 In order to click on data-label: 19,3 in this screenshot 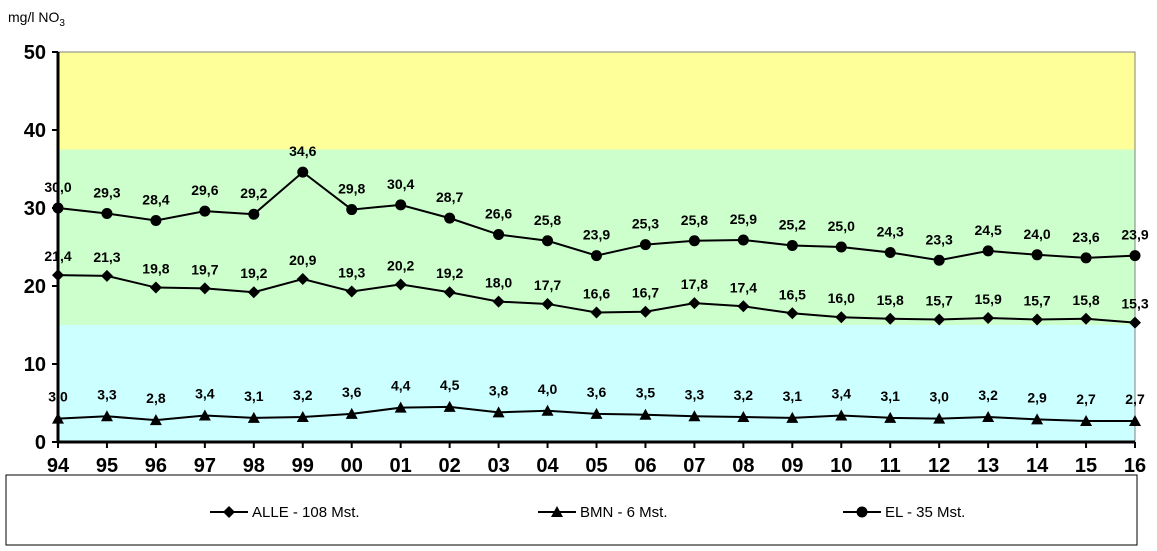, I will do `click(351, 272)`.